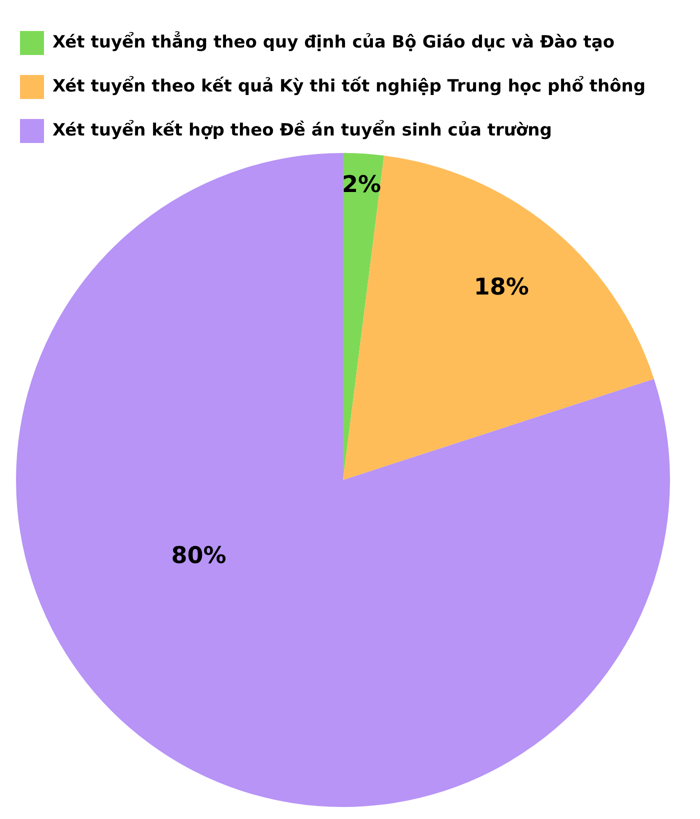 Image resolution: width=700 pixels, height=819 pixels. Describe the element at coordinates (501, 287) in the screenshot. I see `data-label: 18%` at that location.